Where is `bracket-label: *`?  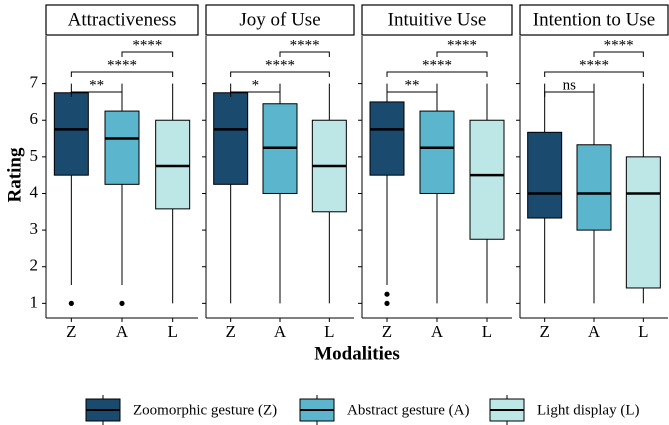 bracket-label: * is located at coordinates (256, 85).